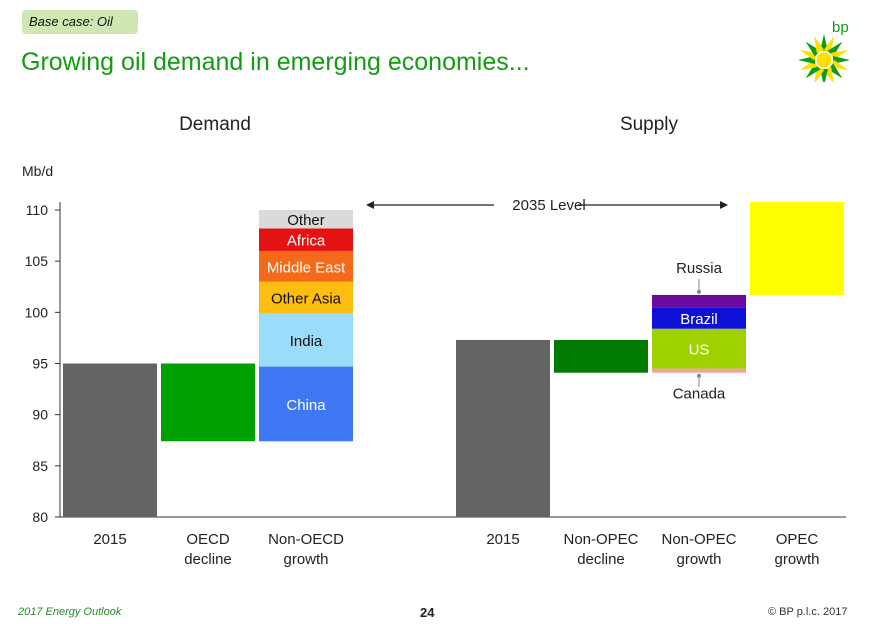 This screenshot has height=624, width=869. Describe the element at coordinates (797, 539) in the screenshot. I see `category-label-opec: OPEC` at that location.